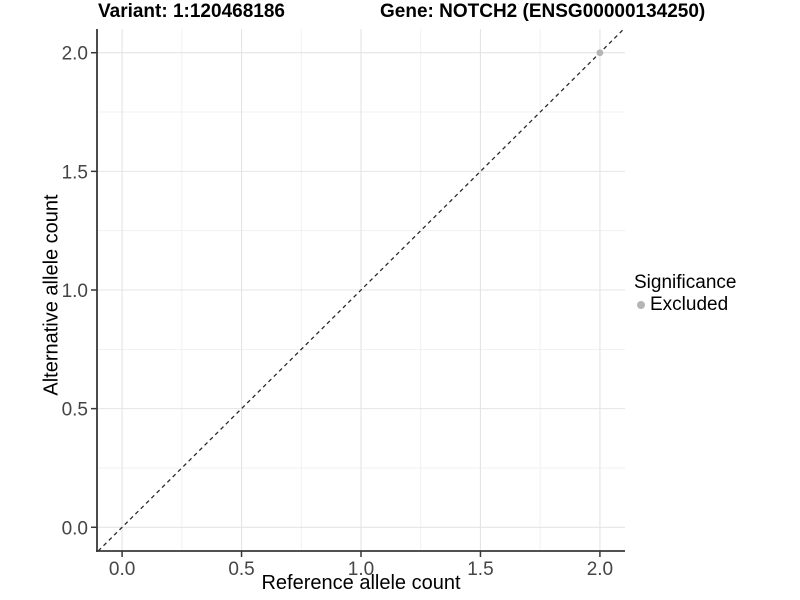 The image size is (800, 600). Describe the element at coordinates (361, 569) in the screenshot. I see `x-tick-label: 1.0` at that location.